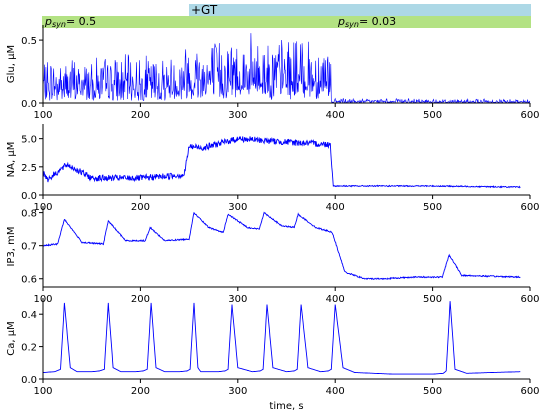  I want to click on psyn-right-sub: syn, so click(352, 24).